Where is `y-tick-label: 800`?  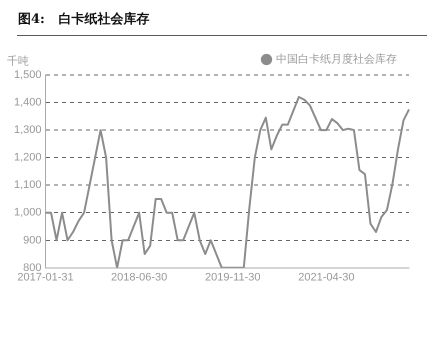
y-tick-label: 800 is located at coordinates (32, 268).